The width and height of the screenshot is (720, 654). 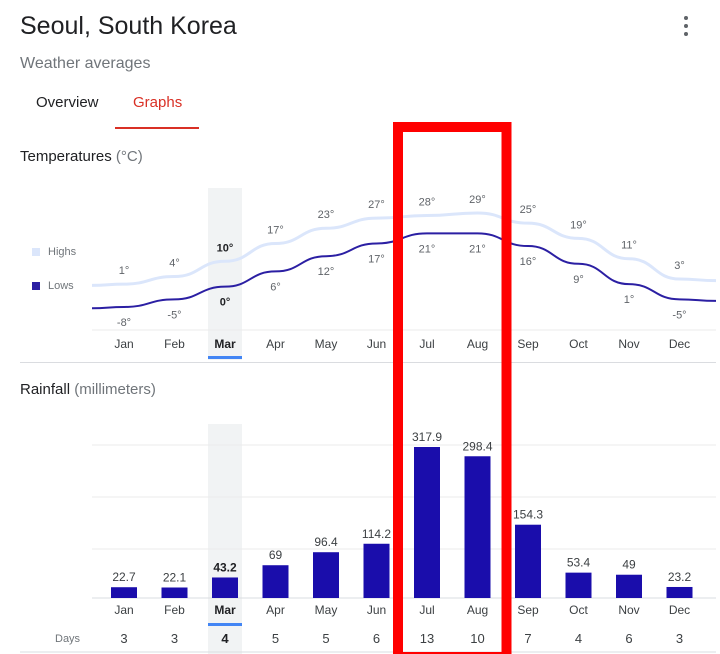 What do you see at coordinates (680, 577) in the screenshot?
I see `rainfall-value-label: 23.2` at bounding box center [680, 577].